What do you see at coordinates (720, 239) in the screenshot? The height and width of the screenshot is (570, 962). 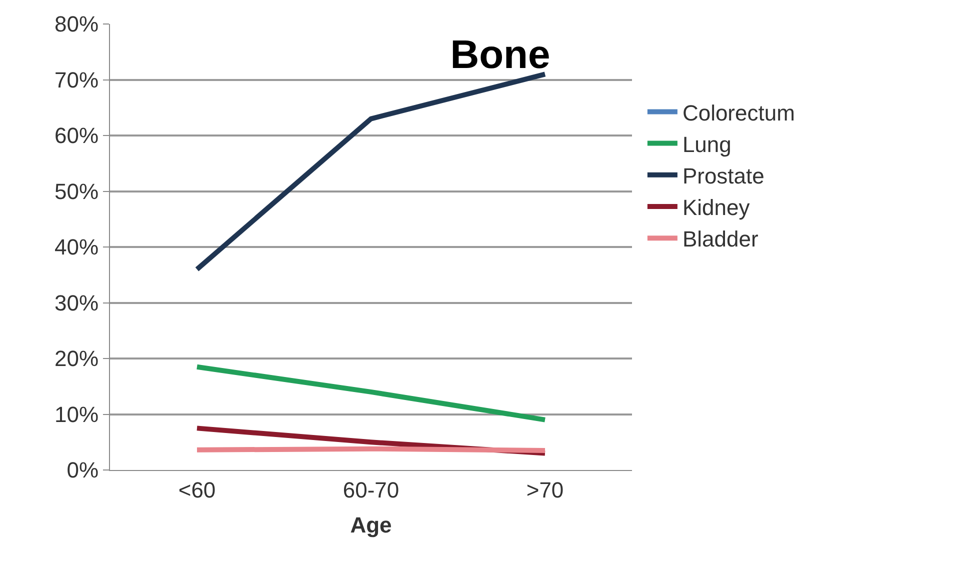 I see `legend-label: Bladder` at bounding box center [720, 239].